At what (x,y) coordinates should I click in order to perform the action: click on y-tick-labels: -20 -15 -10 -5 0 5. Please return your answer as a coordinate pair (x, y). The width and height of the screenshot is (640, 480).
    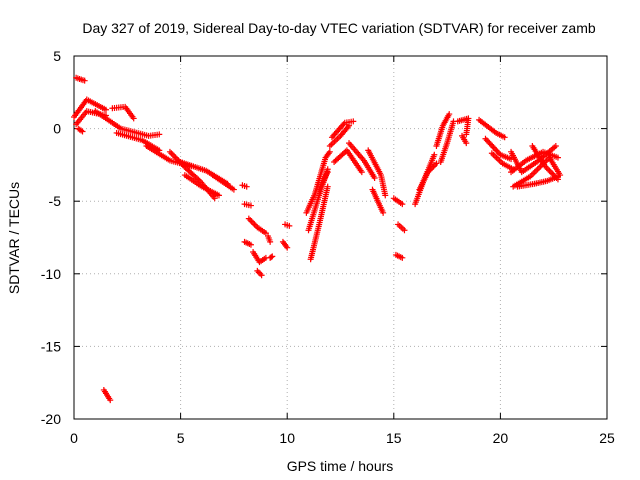
    Looking at the image, I should click on (51, 237).